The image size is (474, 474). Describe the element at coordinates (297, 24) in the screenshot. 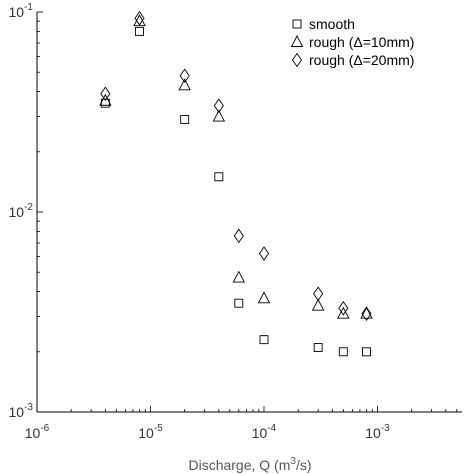

I see `legend-square-icon` at that location.